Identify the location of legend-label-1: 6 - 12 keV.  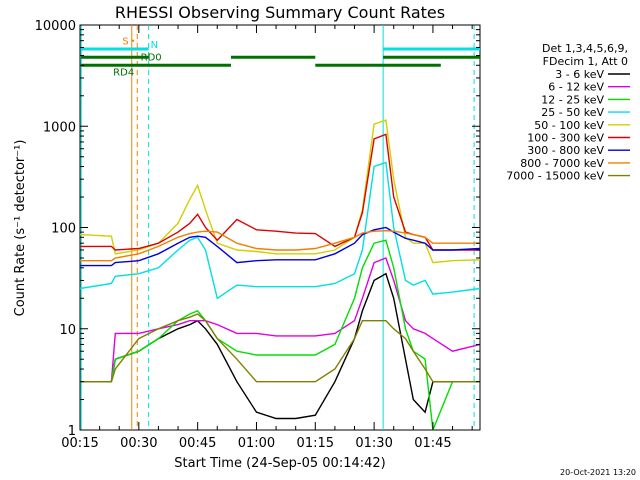
(576, 87).